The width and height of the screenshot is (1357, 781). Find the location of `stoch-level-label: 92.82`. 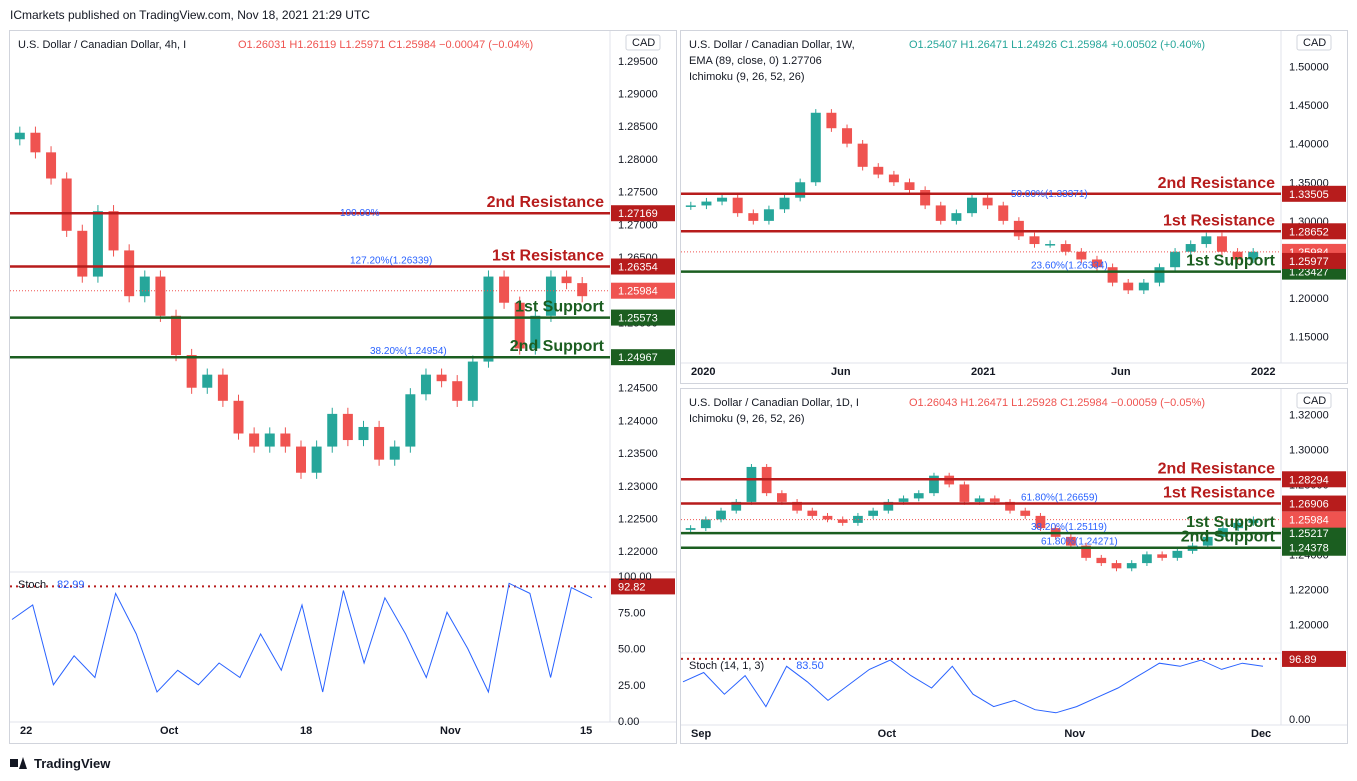

stoch-level-label: 92.82 is located at coordinates (632, 587).